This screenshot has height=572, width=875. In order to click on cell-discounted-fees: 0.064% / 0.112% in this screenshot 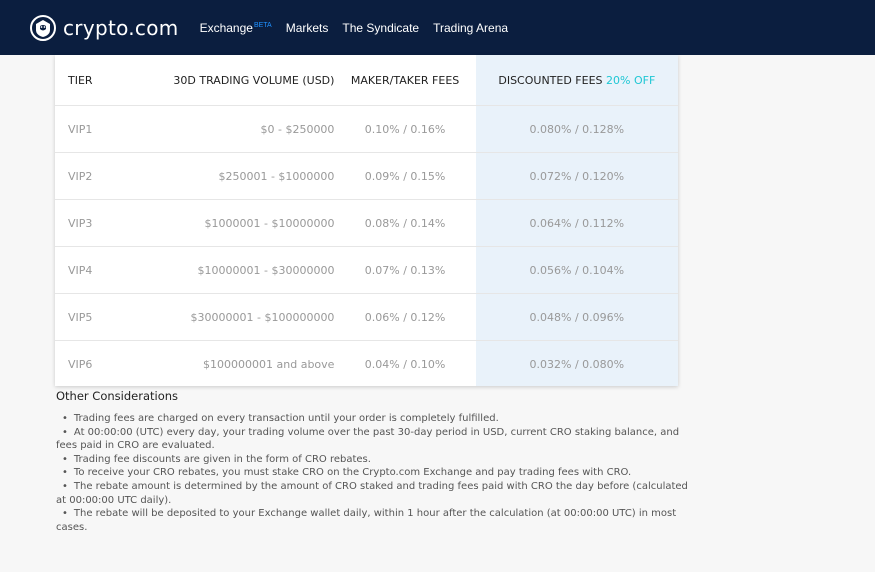, I will do `click(576, 223)`.